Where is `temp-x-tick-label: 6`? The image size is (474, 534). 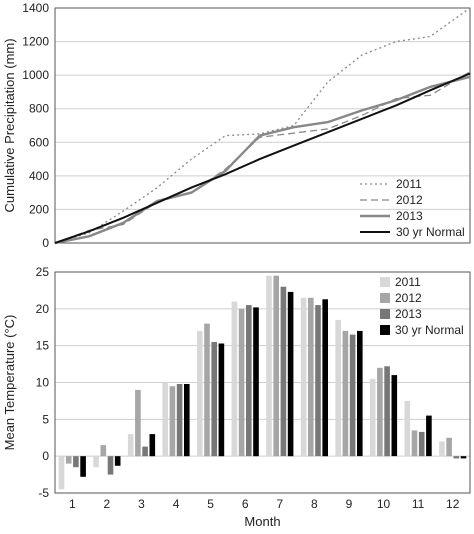
temp-x-tick-label: 6 is located at coordinates (245, 504).